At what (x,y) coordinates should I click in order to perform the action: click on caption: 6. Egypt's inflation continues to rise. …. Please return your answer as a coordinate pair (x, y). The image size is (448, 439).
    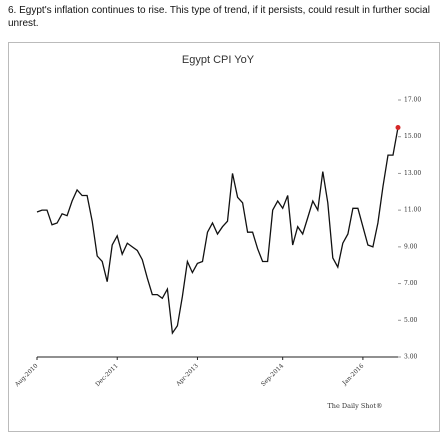
    Looking at the image, I should click on (219, 17).